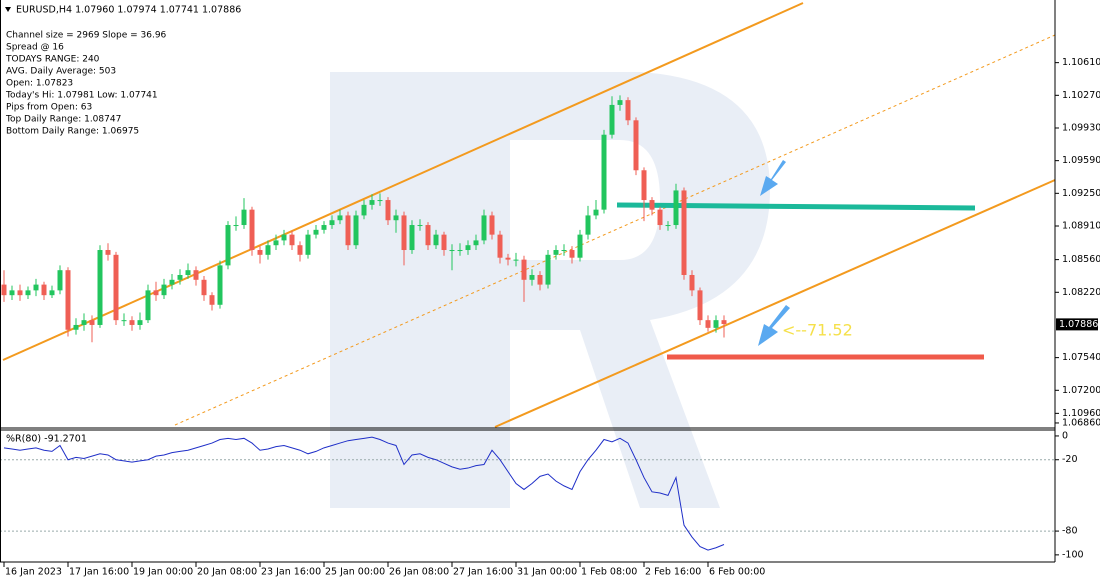 This screenshot has width=1100, height=583. I want to click on current-price-box, so click(1077, 324).